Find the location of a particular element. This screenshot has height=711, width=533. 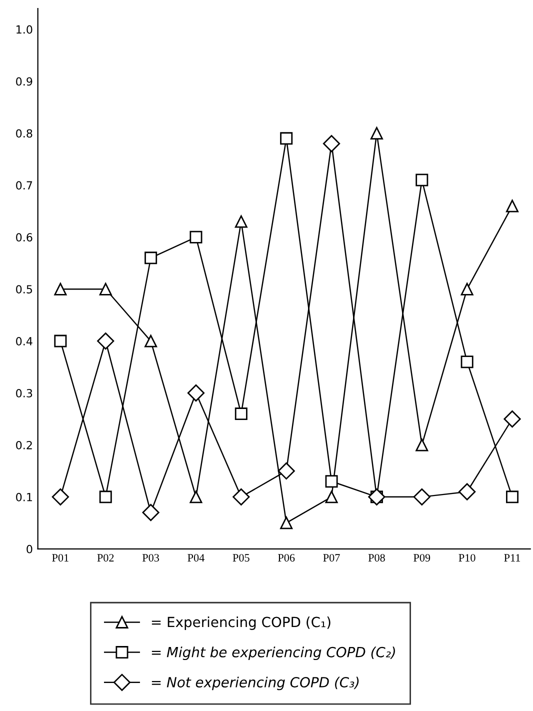

y-tick-label: 0.7 is located at coordinates (24, 185).